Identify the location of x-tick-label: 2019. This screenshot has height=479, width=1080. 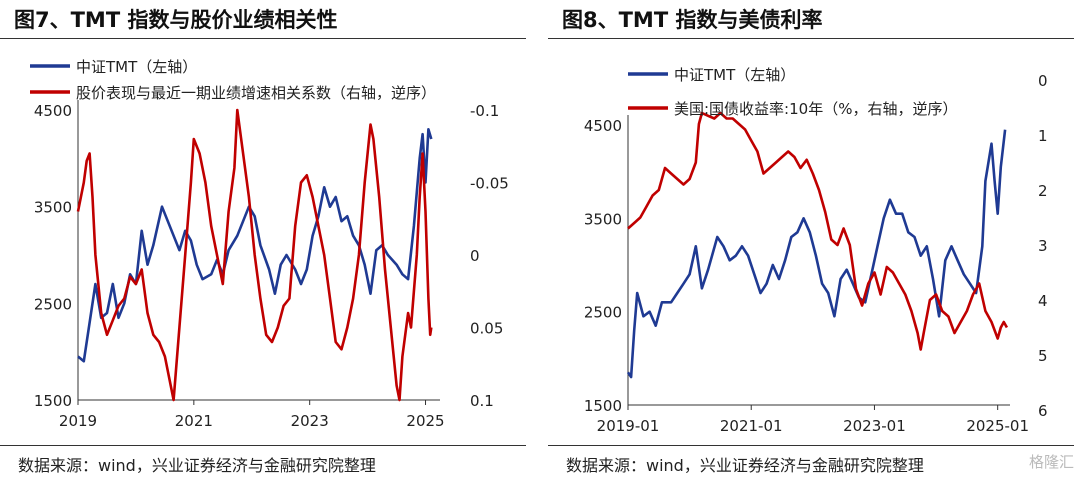
(78, 421).